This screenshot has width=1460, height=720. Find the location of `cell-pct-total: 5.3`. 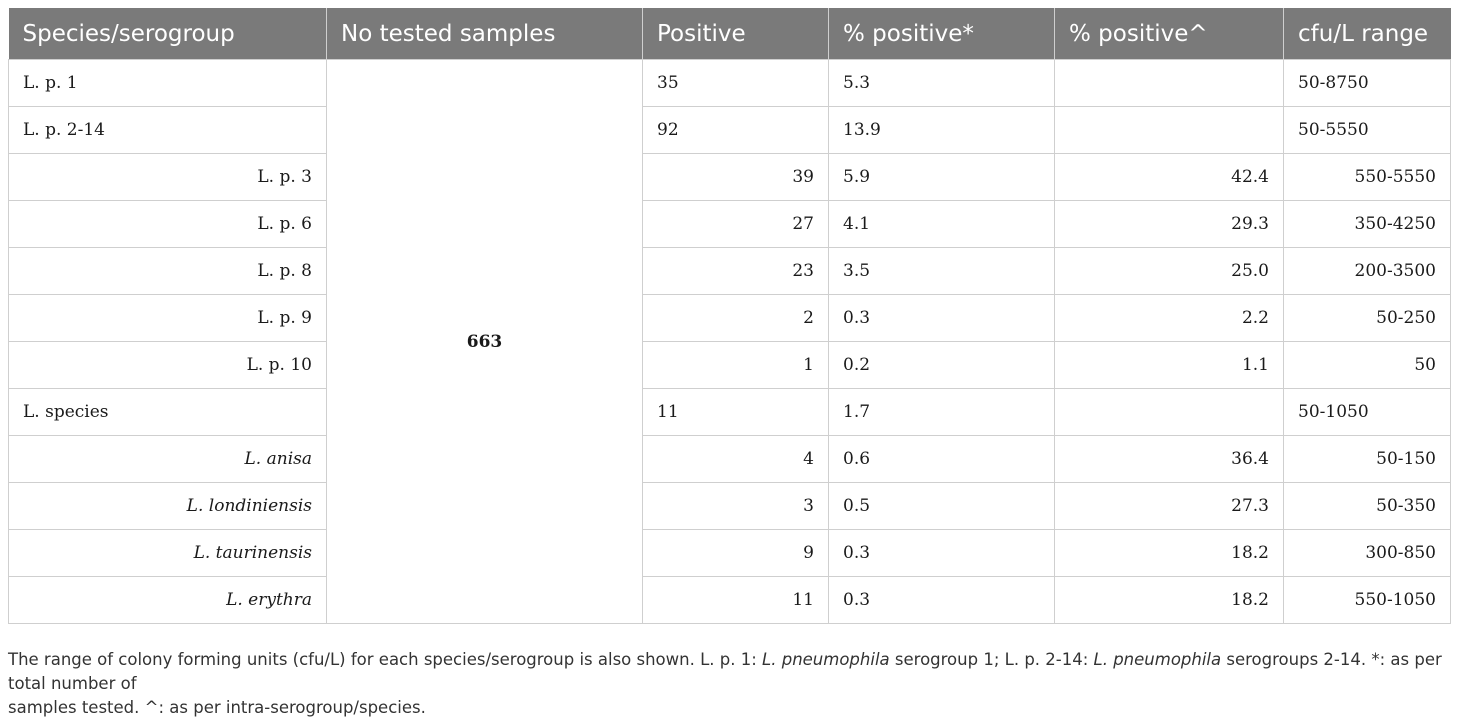

cell-pct-total: 5.3 is located at coordinates (941, 83).